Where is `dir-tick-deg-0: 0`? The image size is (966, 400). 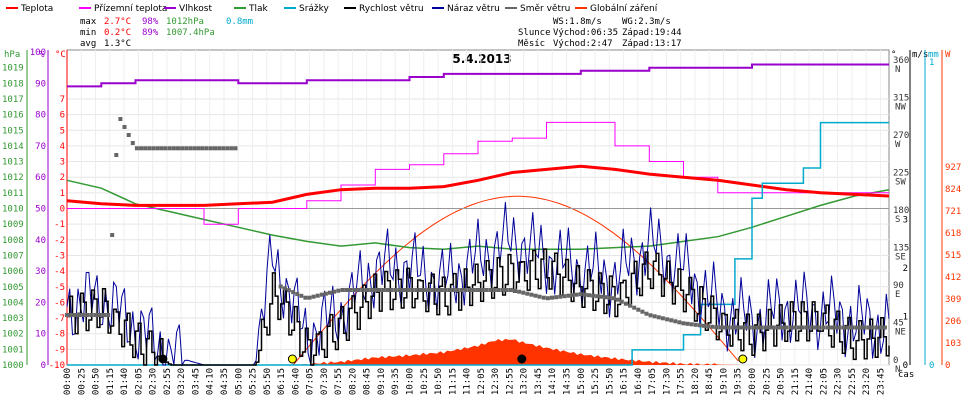
dir-tick-deg-0: 0 is located at coordinates (895, 361).